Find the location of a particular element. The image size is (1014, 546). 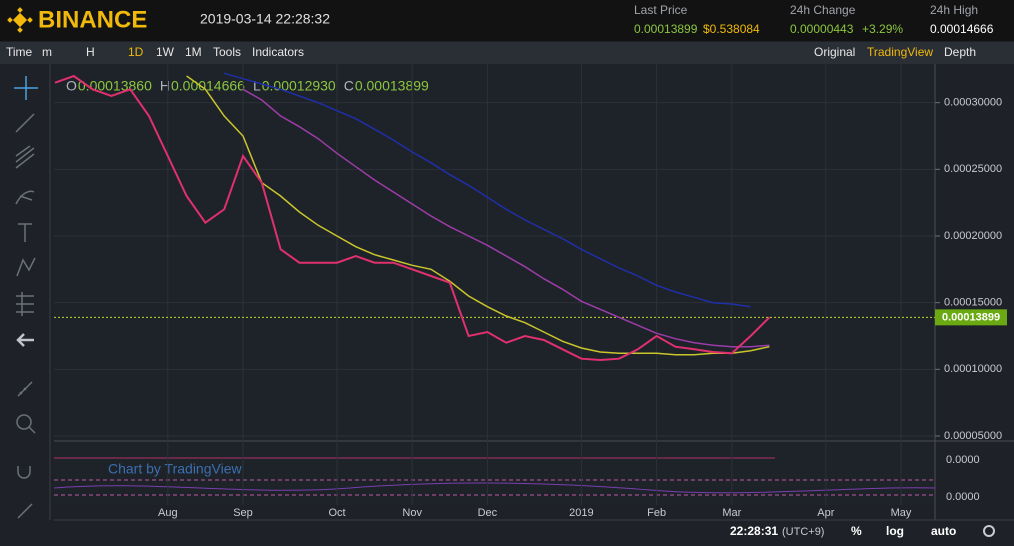

y-tick-label: 0.00025000 is located at coordinates (973, 169).